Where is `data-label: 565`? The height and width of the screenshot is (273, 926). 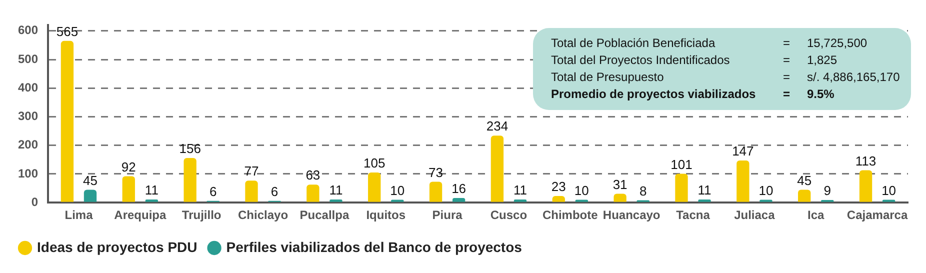 data-label: 565 is located at coordinates (67, 32).